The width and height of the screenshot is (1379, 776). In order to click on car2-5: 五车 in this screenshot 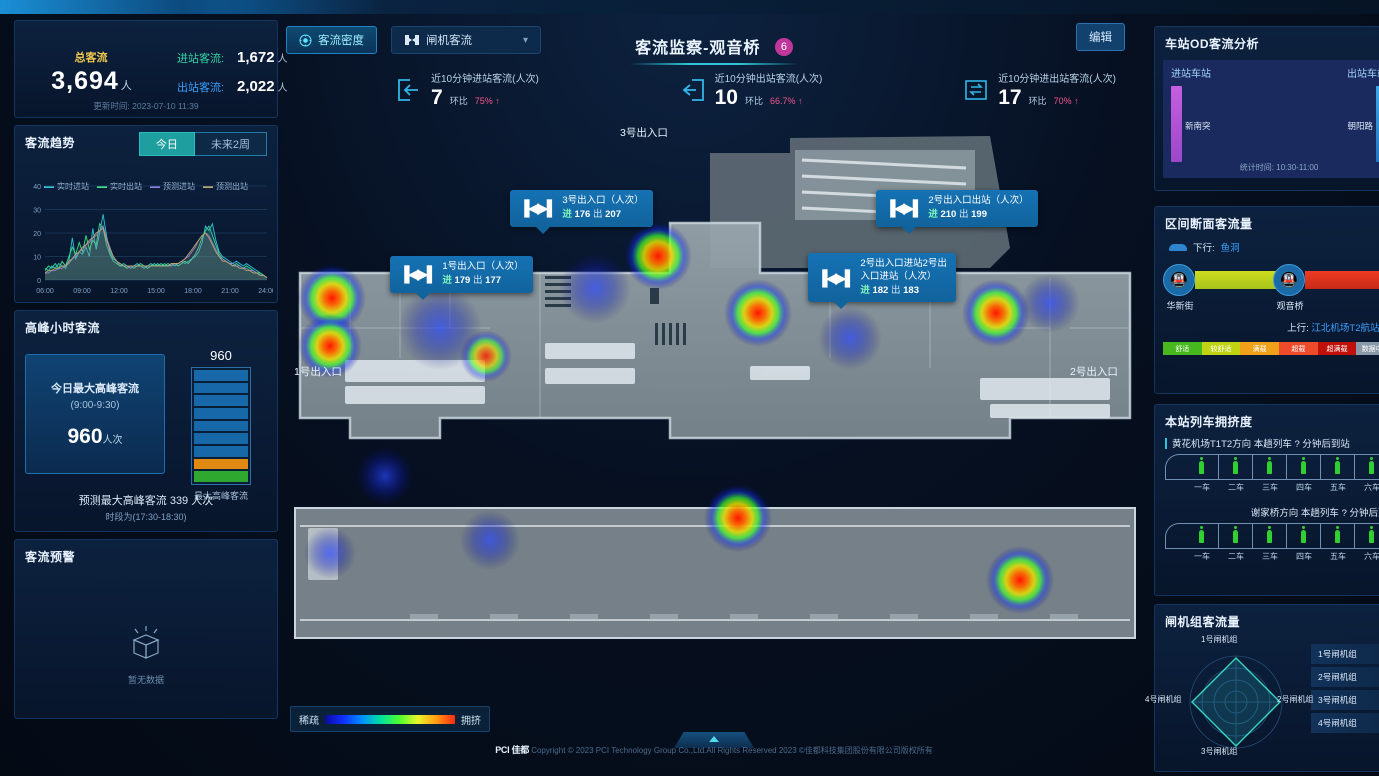, I will do `click(1338, 542)`.